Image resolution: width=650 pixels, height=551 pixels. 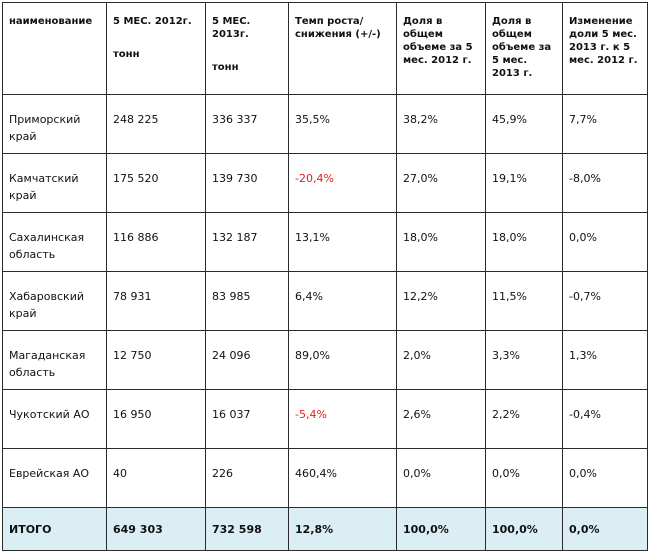 I want to click on header-2013: 5 МЕС. 2013г. тонн, so click(x=247, y=48).